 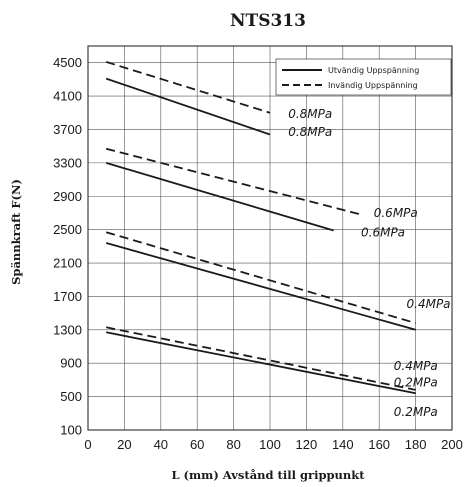 What do you see at coordinates (67, 162) in the screenshot?
I see `y-tick-label-8: 3300` at bounding box center [67, 162].